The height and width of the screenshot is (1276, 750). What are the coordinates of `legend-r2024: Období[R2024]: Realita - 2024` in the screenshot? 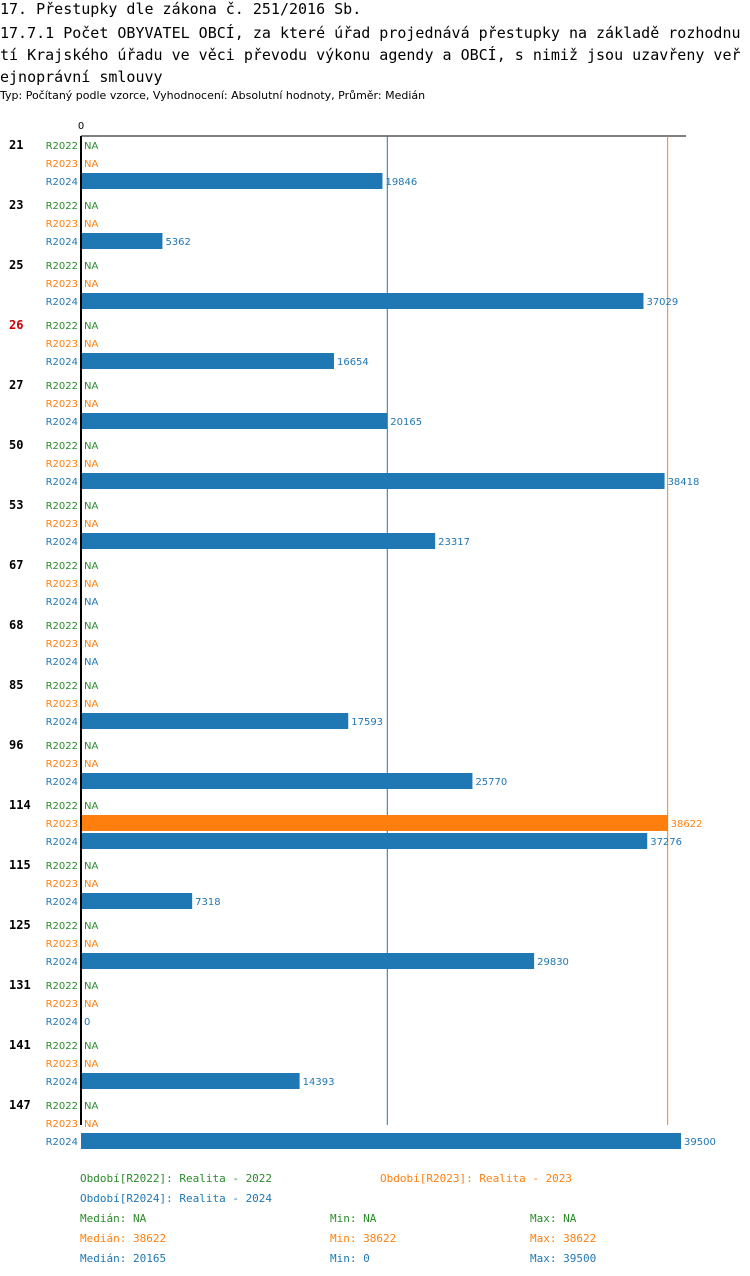 It's located at (176, 1198).